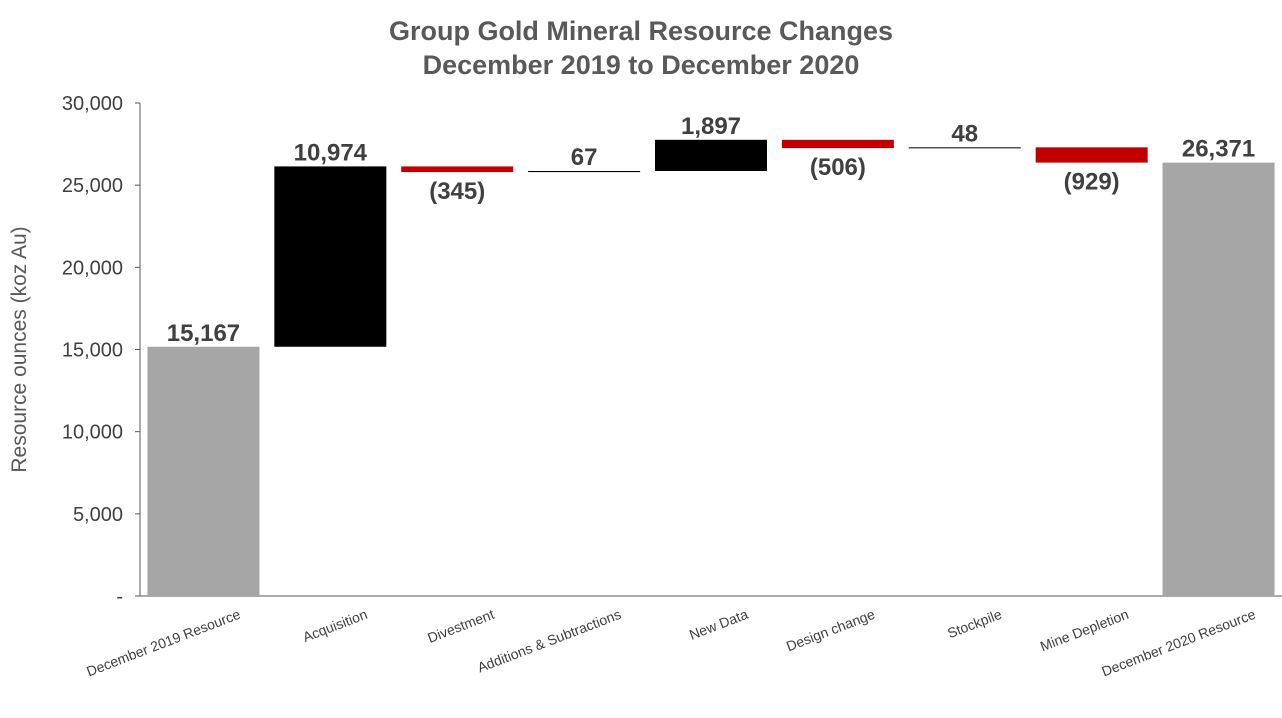 Image resolution: width=1282 pixels, height=718 pixels. I want to click on x-category-label: Divestment, so click(460, 626).